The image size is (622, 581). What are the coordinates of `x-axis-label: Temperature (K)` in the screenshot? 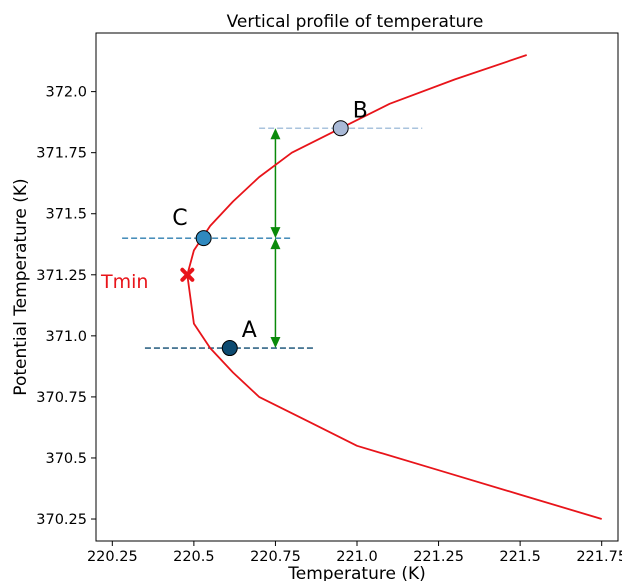 It's located at (356, 572).